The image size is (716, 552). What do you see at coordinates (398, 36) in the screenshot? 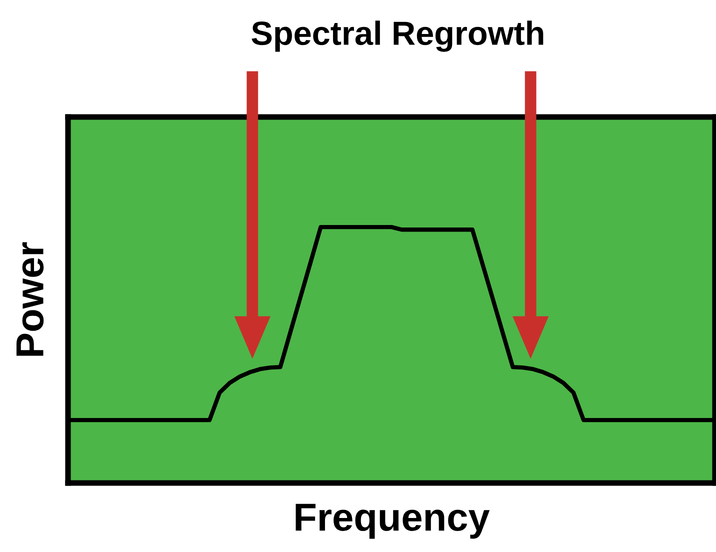
I see `chart-title: Spectral Regrowth` at bounding box center [398, 36].